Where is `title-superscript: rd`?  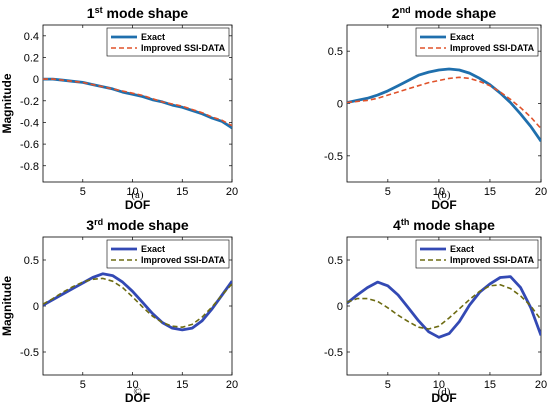
title-superscript: rd is located at coordinates (98, 222).